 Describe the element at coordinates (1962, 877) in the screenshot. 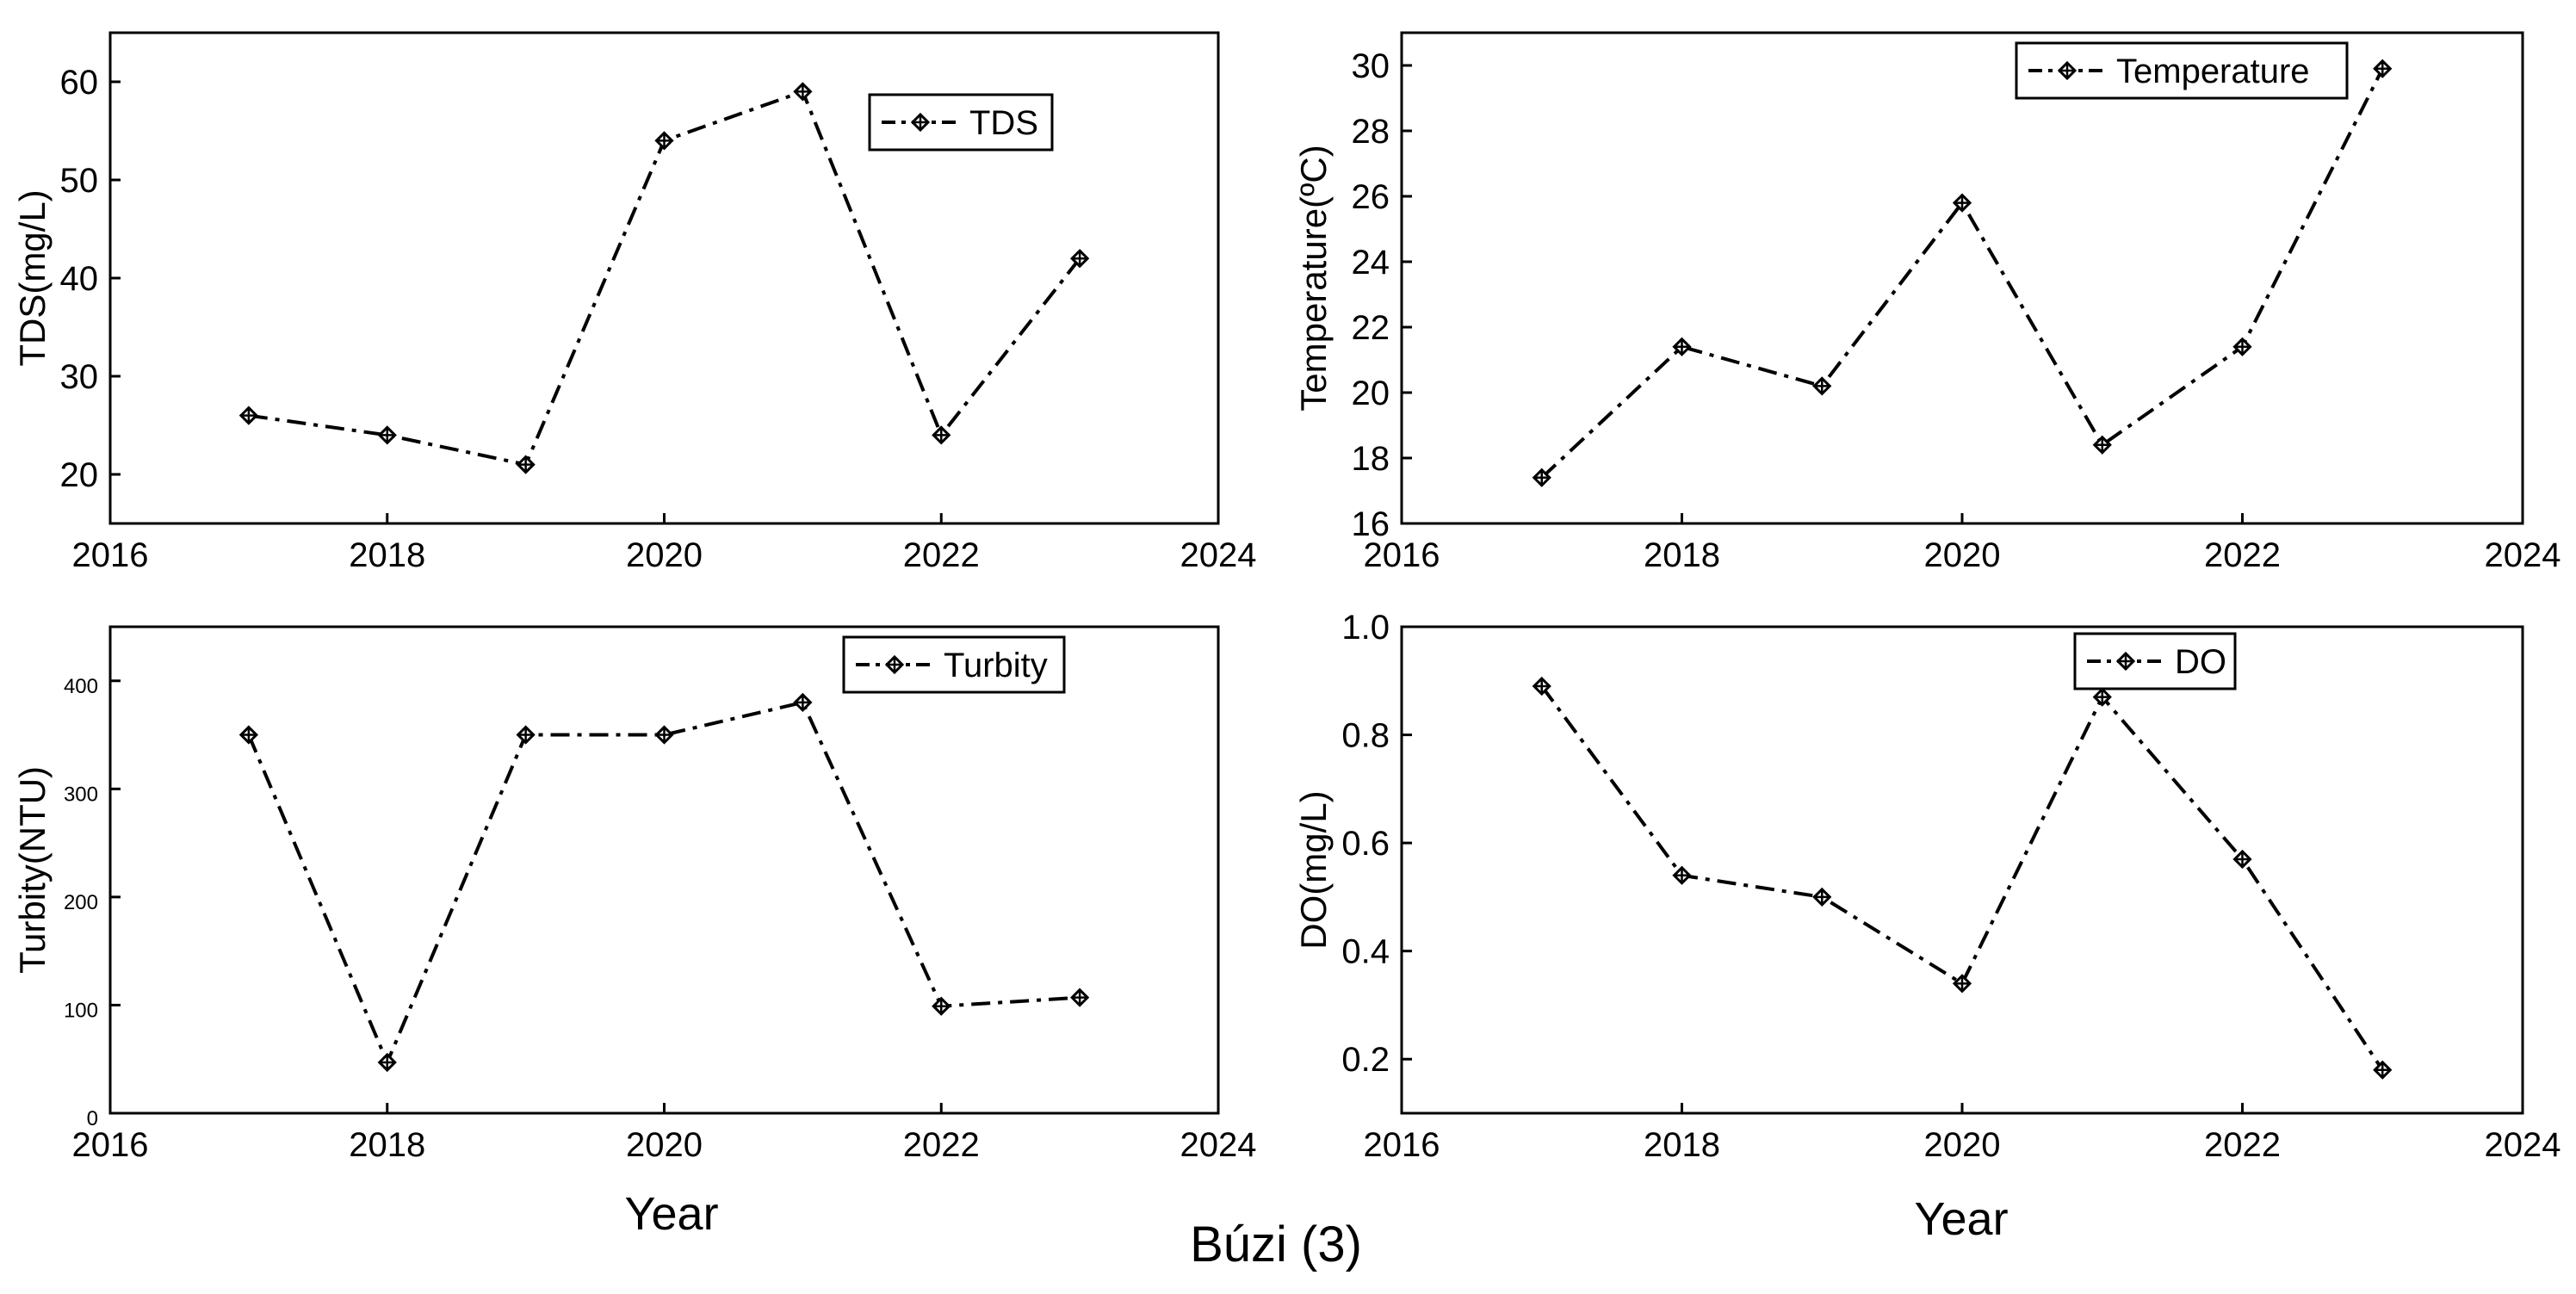

I see `do-series-line` at that location.